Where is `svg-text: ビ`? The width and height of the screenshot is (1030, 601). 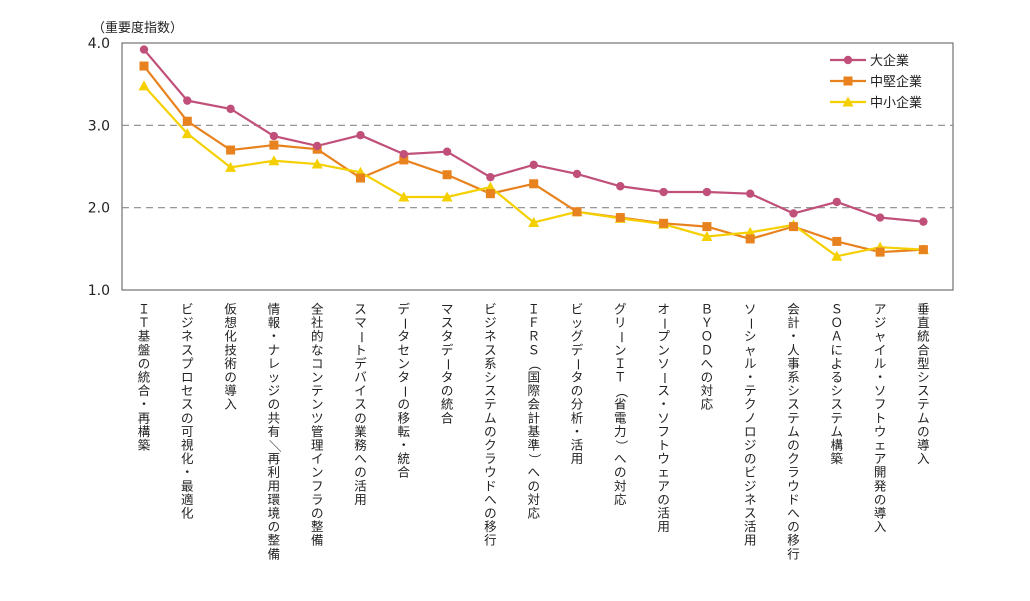
svg-text: ビ is located at coordinates (490, 309).